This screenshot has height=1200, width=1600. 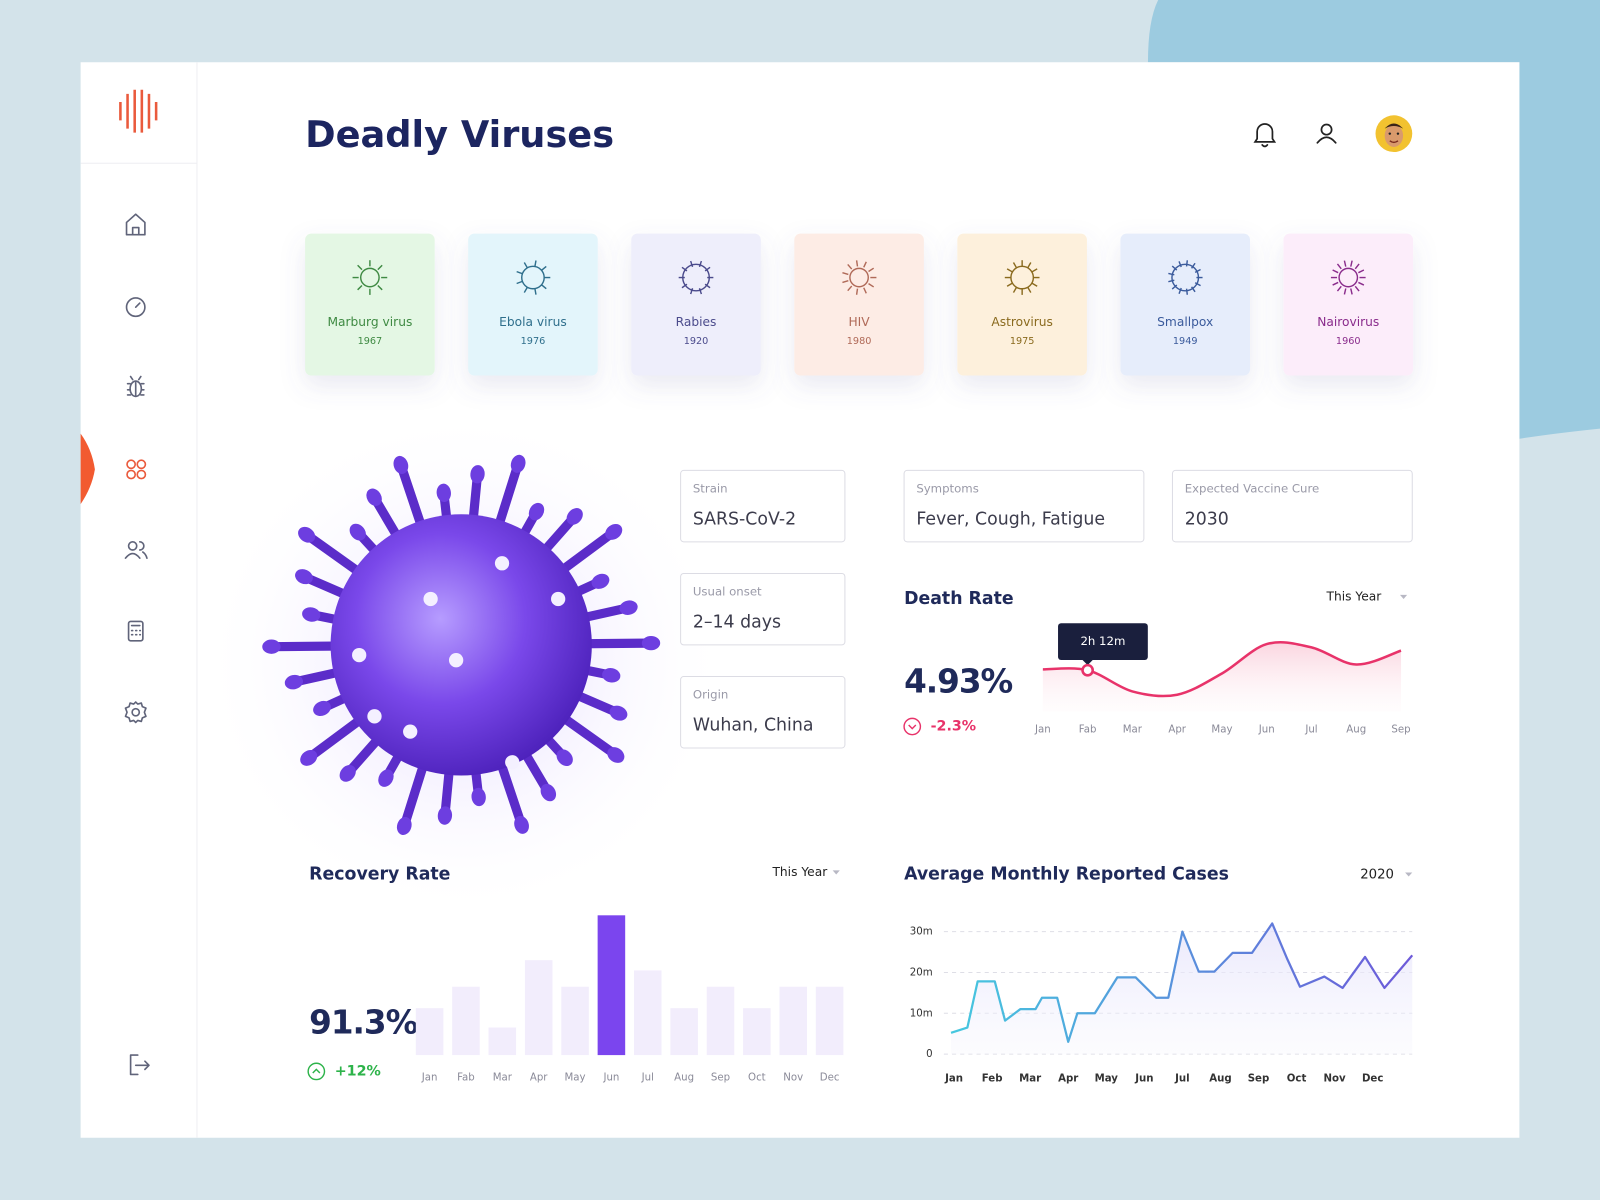 What do you see at coordinates (533, 304) in the screenshot?
I see `virus-card: Ebola virus 1976` at bounding box center [533, 304].